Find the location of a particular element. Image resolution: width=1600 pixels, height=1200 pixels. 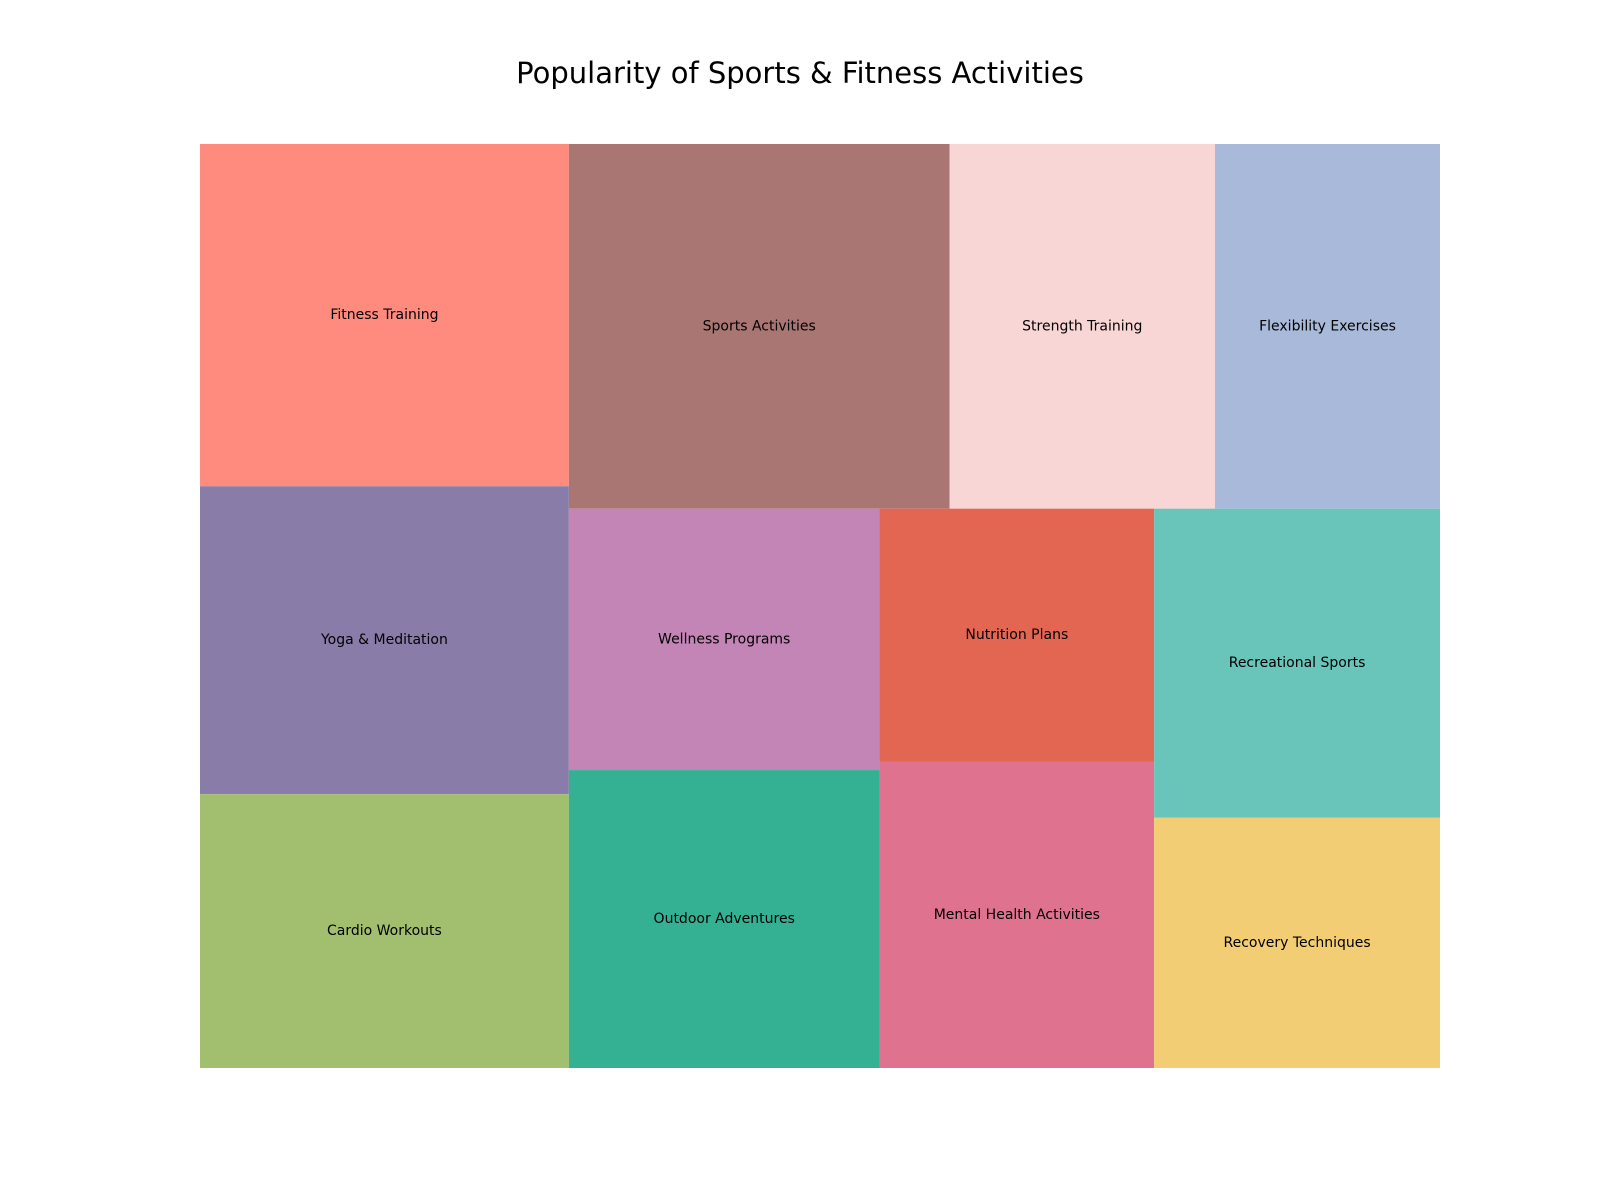

treemap-tile-recreational-sports is located at coordinates (1297, 663).